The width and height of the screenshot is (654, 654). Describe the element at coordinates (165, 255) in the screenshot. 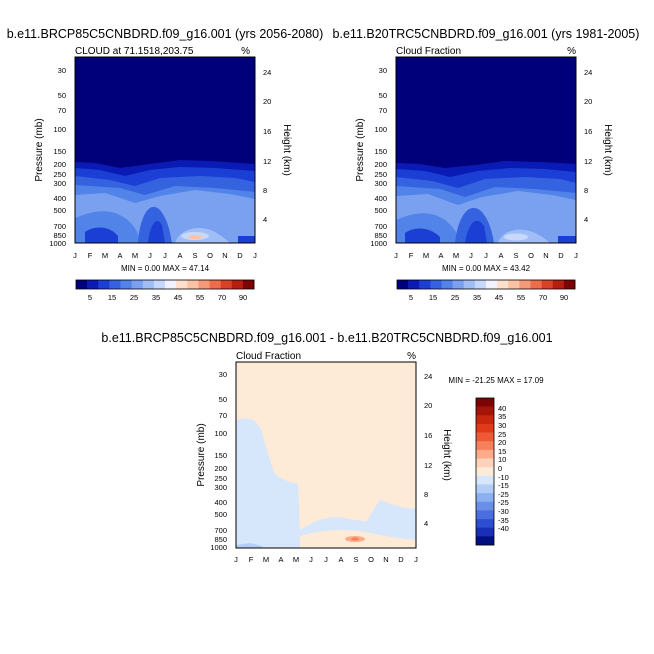

I see `left-x-tick: J` at that location.